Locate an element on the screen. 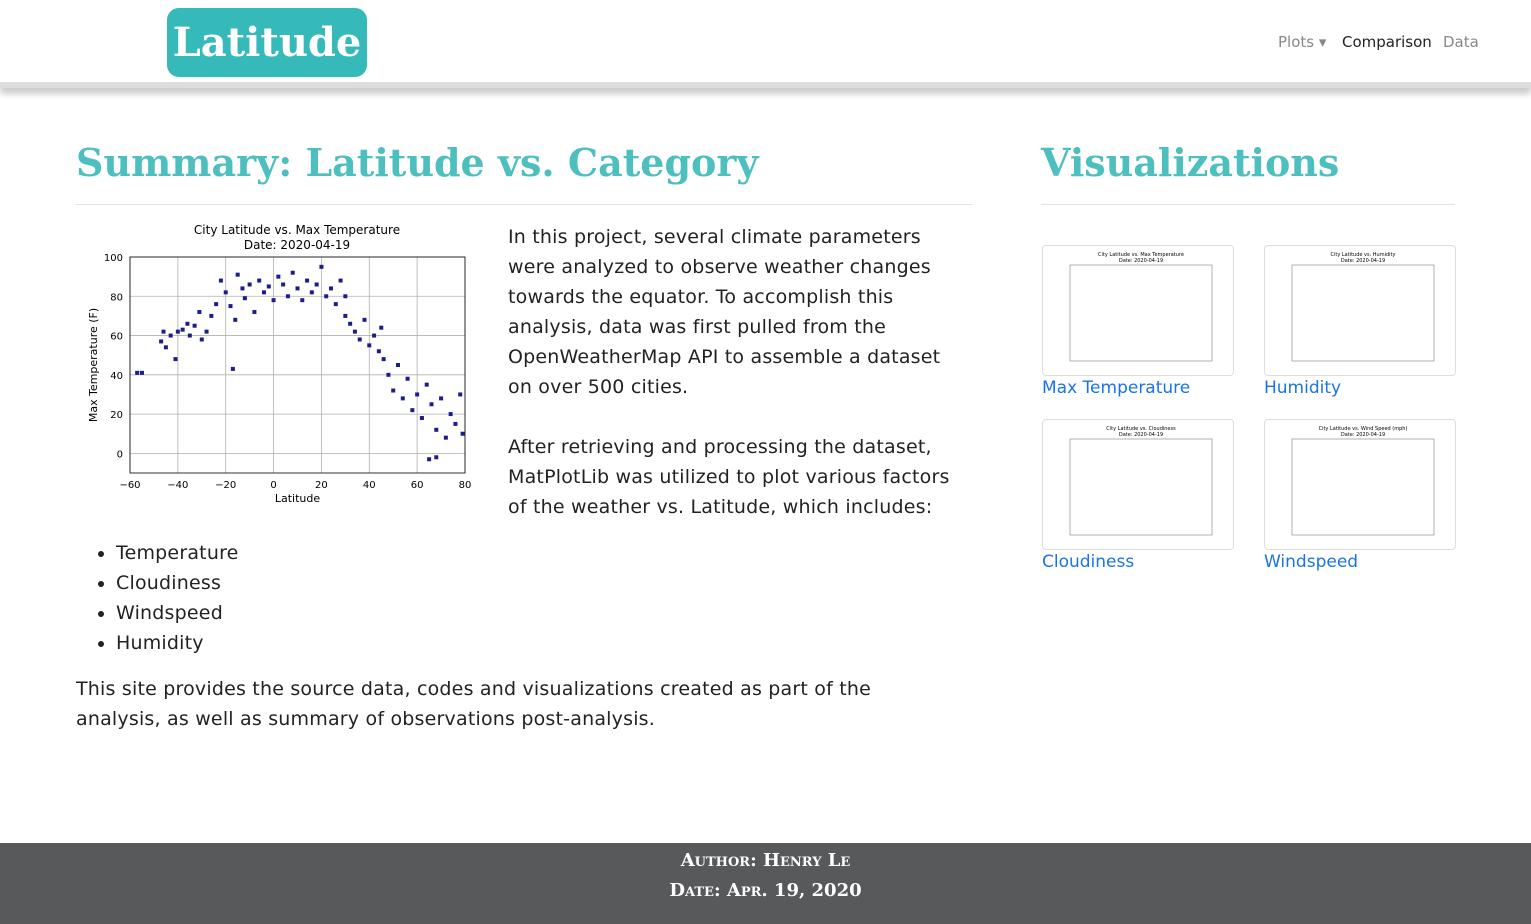  y-tick-label: 100 is located at coordinates (113, 258).